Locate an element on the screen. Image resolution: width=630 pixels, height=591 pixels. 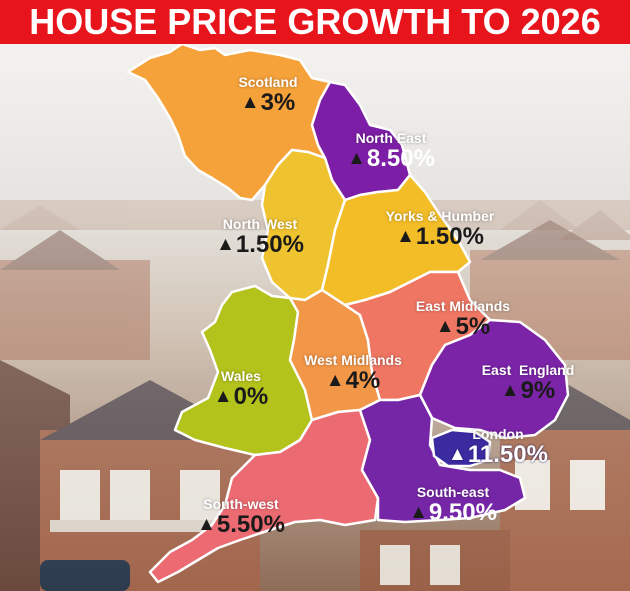
label-north-west: North West ▲1.50% is located at coordinates (260, 237).